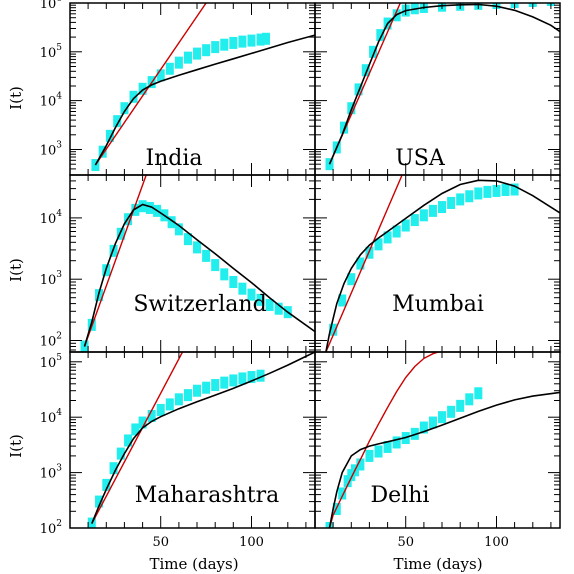  Describe the element at coordinates (59, 214) in the screenshot. I see `y-tick-label-exponent: 4` at that location.